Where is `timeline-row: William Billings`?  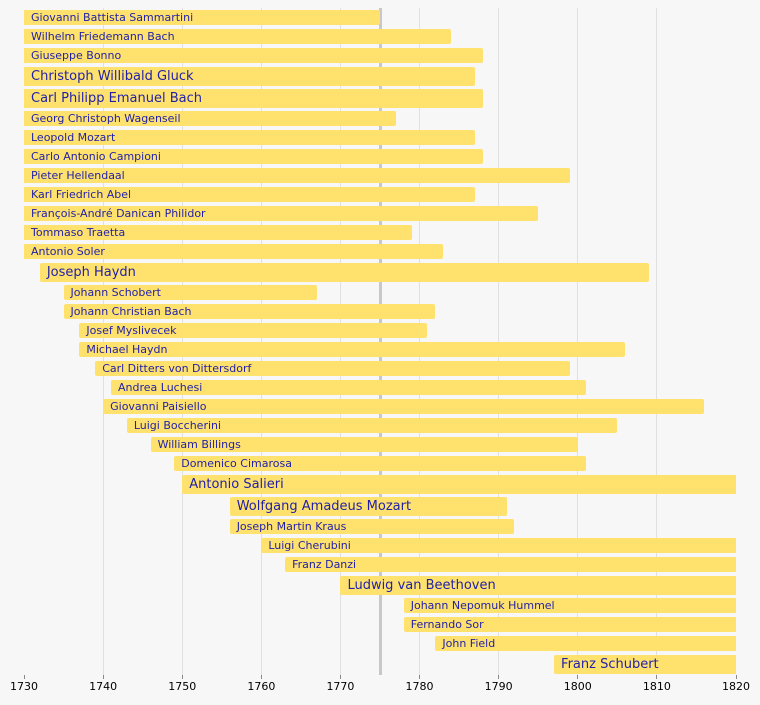
timeline-row: William Billings is located at coordinates (380, 444).